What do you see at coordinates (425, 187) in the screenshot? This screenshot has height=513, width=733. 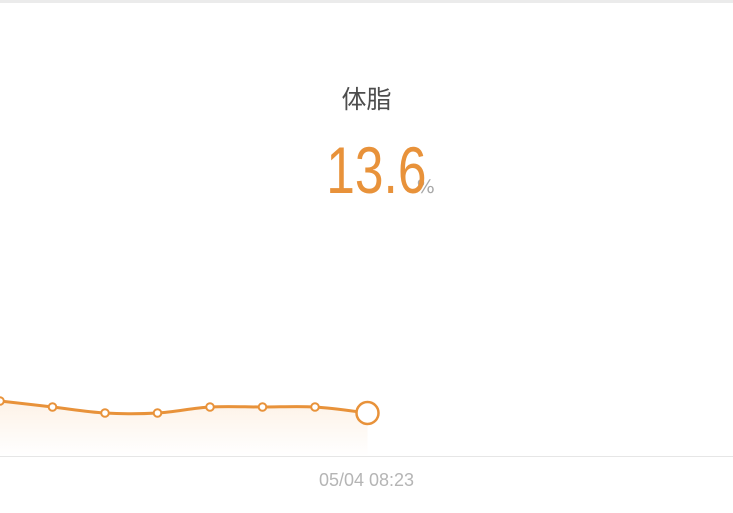 I see `metric-unit: %` at bounding box center [425, 187].